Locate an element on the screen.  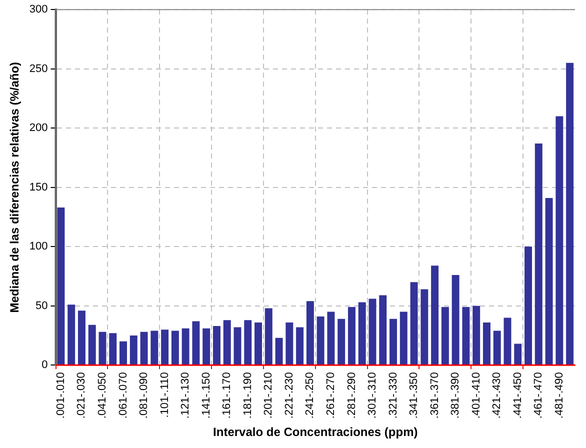
y-tick-label: 200 is located at coordinates (38, 128).